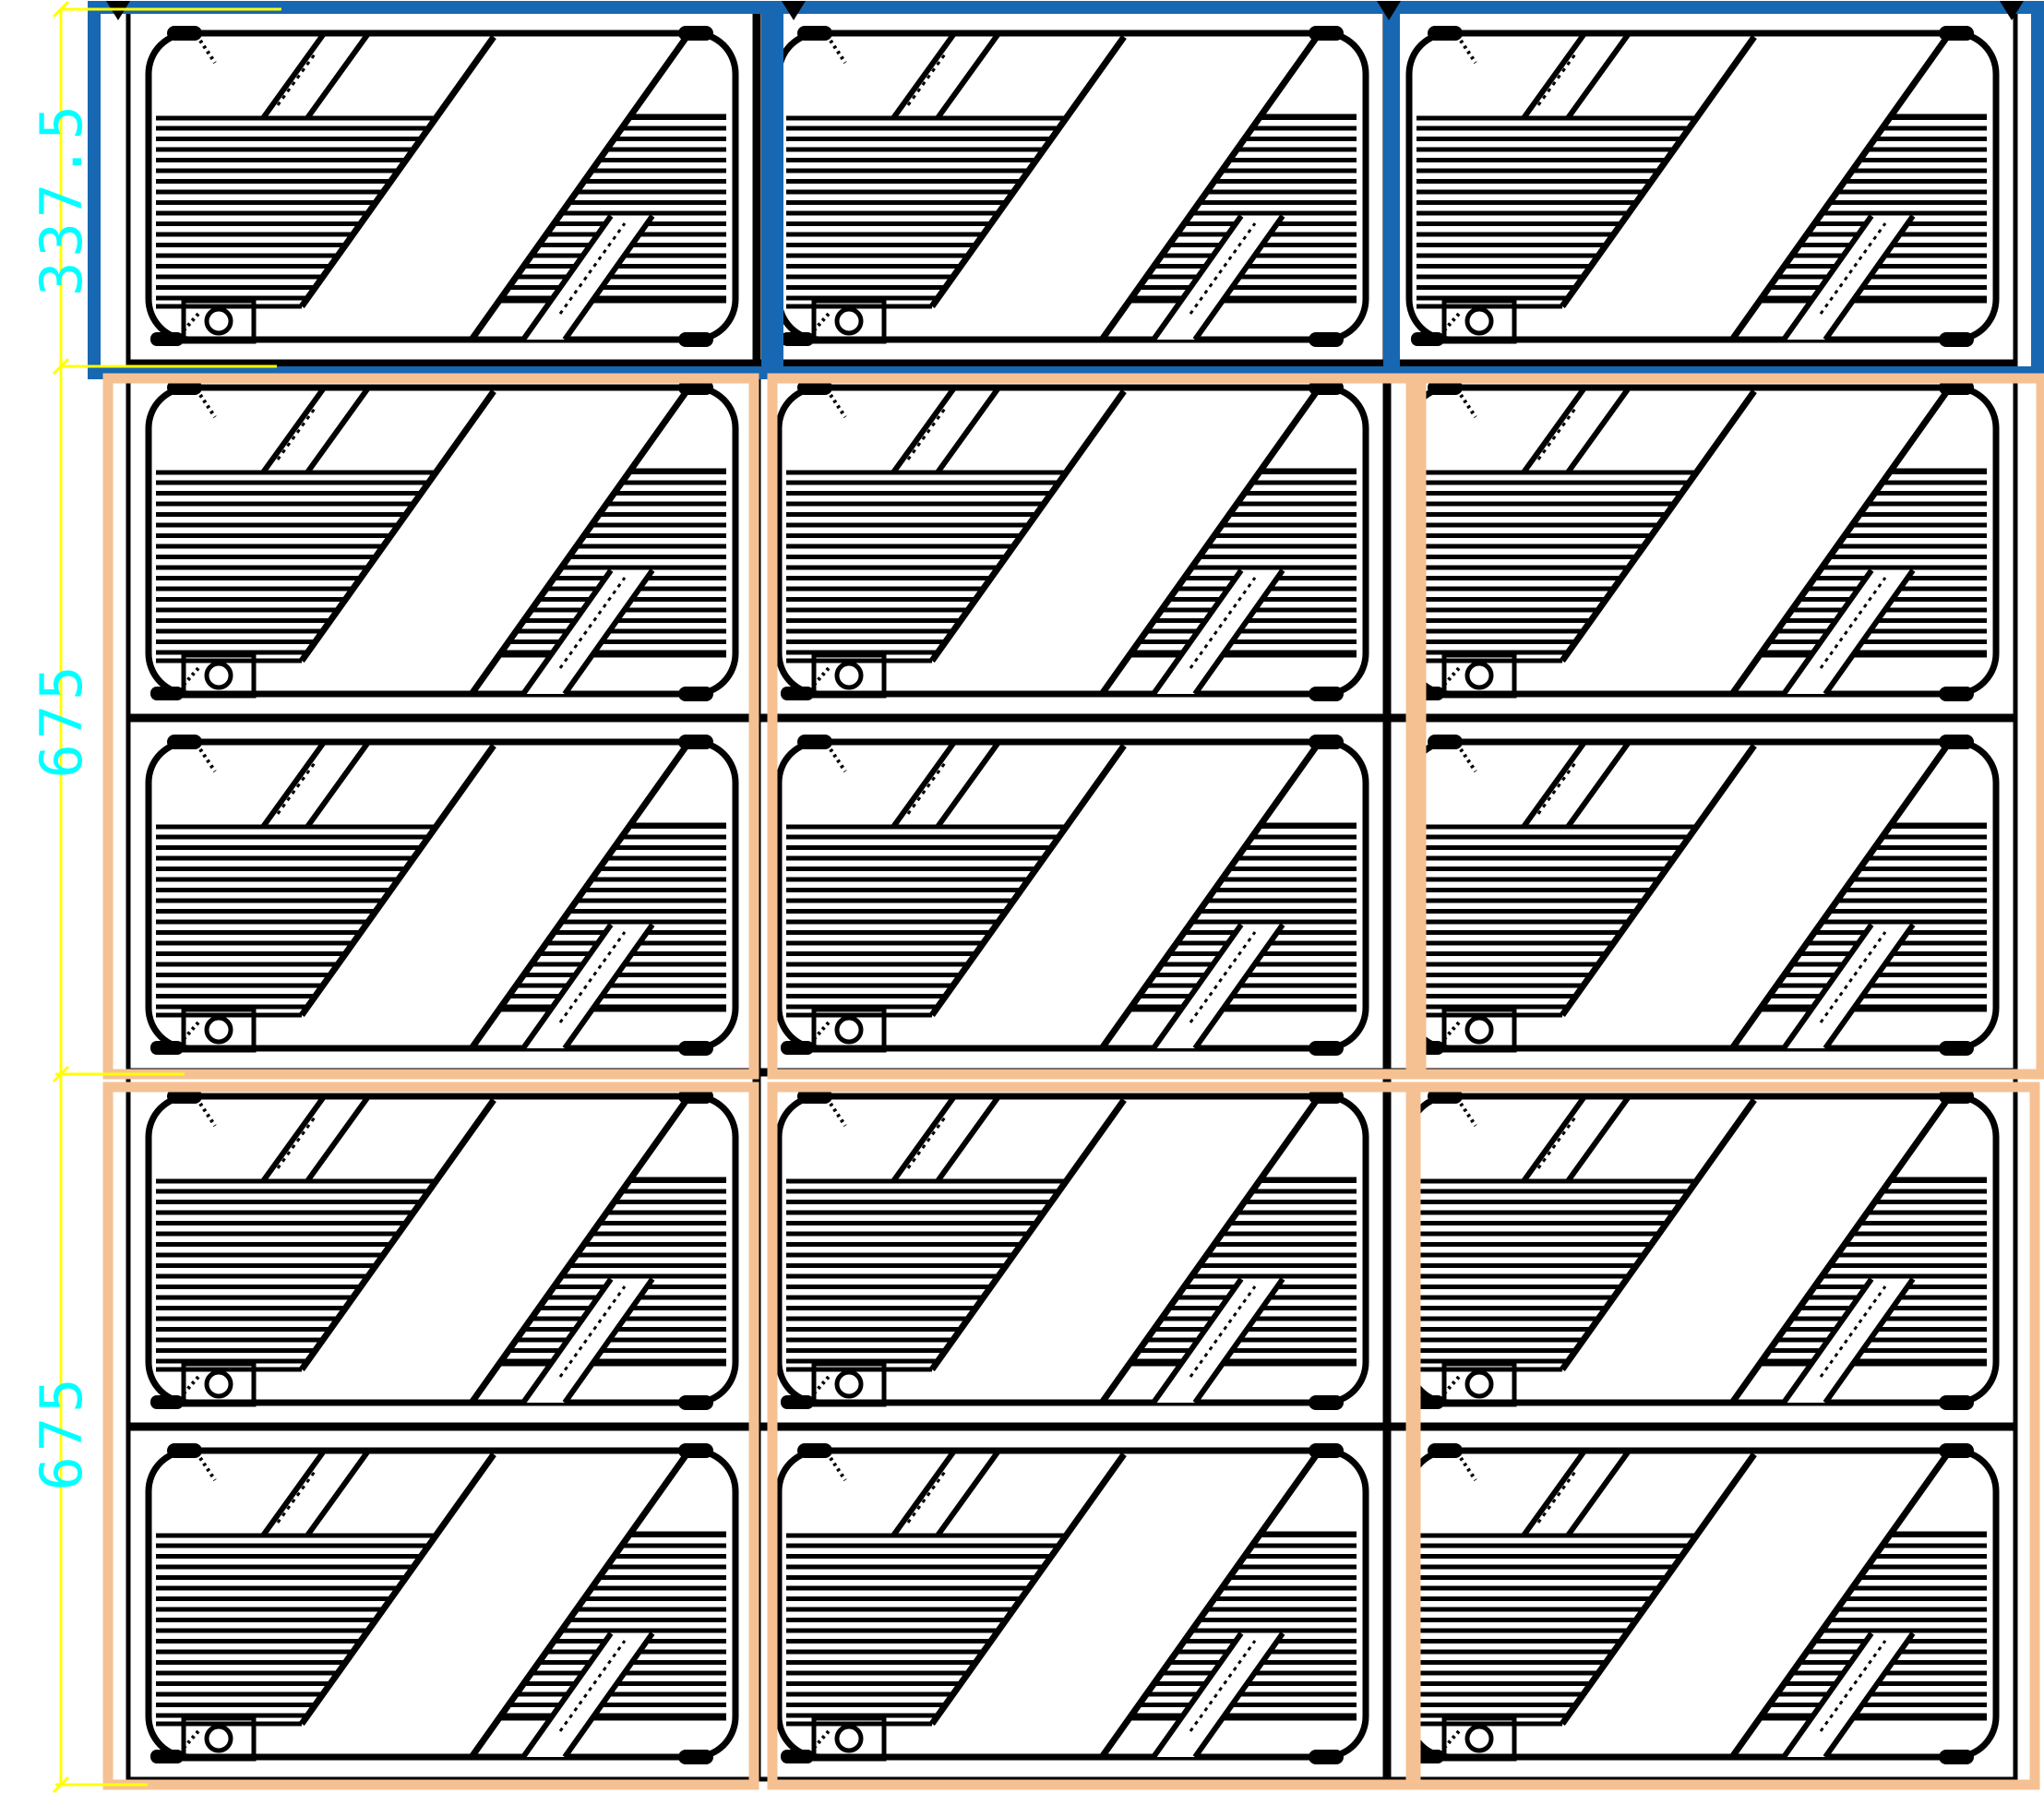  I want to click on panel-cell-r4-c2, so click(1072, 1249).